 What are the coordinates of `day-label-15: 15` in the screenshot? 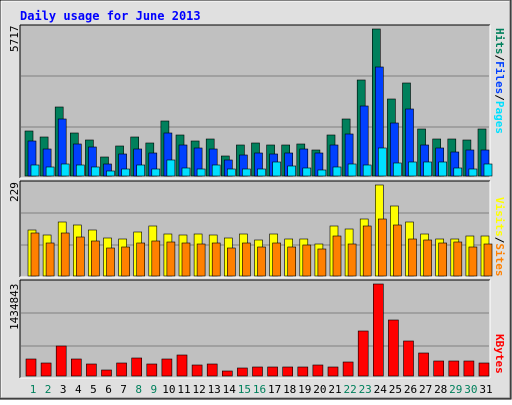 It's located at (244, 389).